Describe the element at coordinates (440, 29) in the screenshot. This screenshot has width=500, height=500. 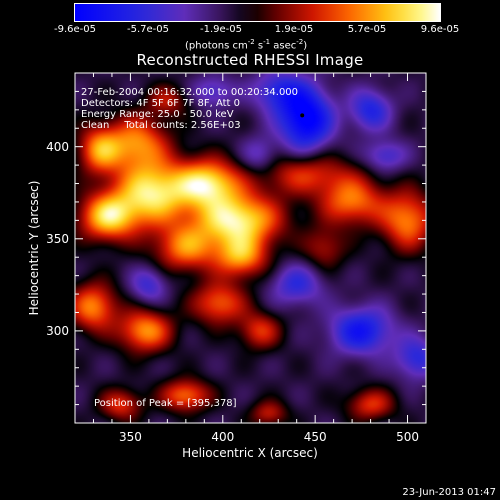
I see `colorbar-tick-label: 9.6e-05` at that location.